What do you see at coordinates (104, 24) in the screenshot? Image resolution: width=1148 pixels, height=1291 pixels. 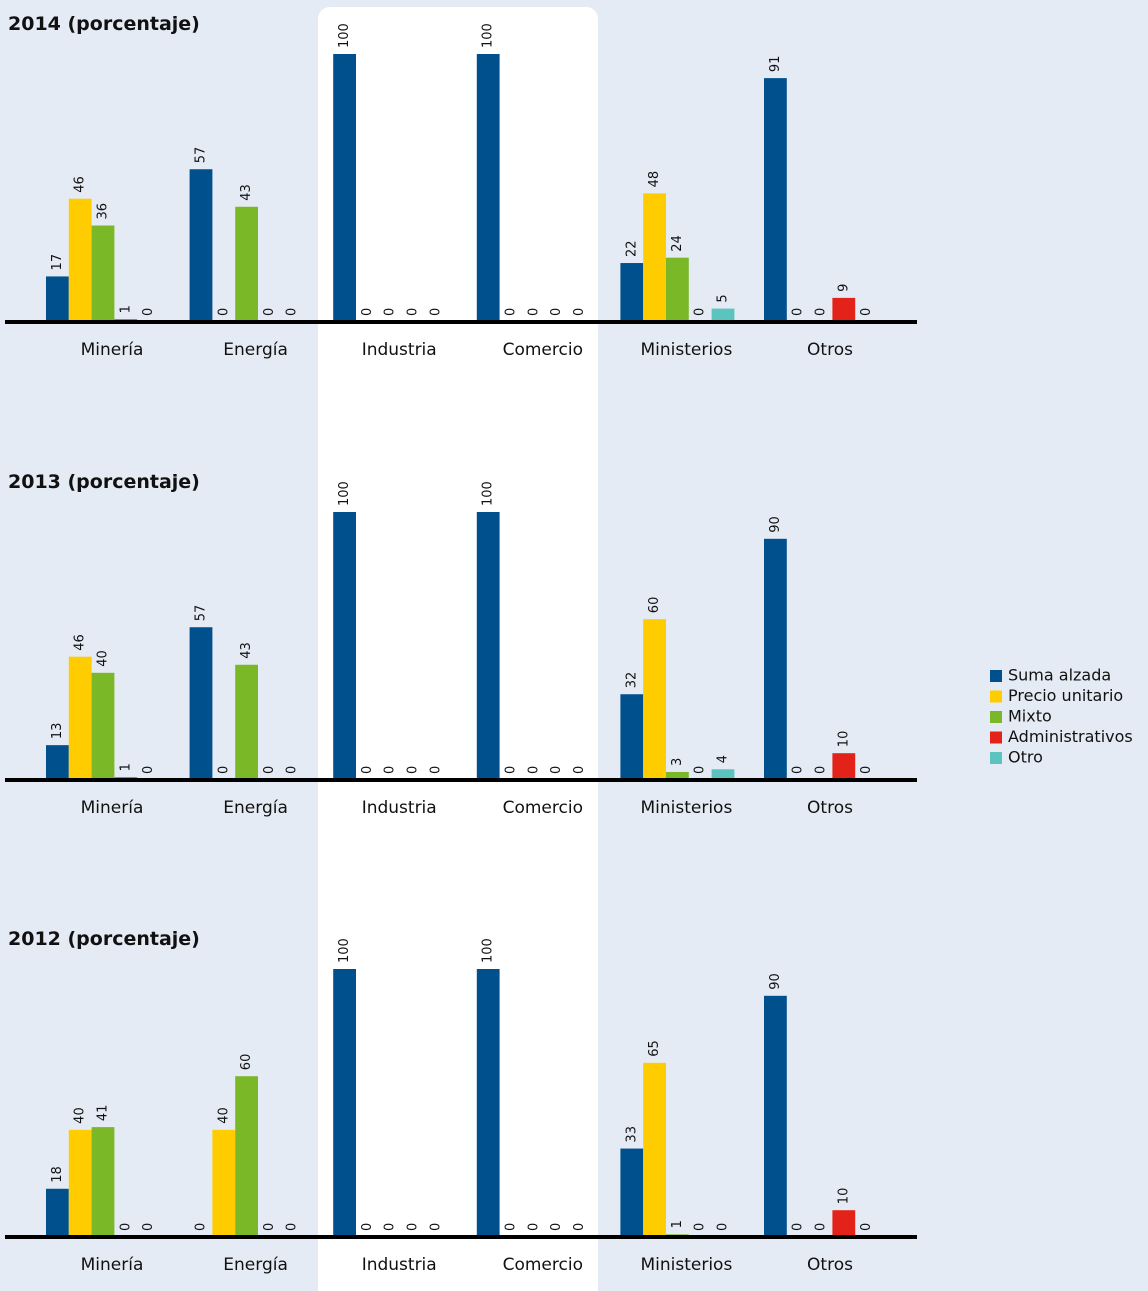 I see `chart-title: 2014 (porcentaje)` at bounding box center [104, 24].